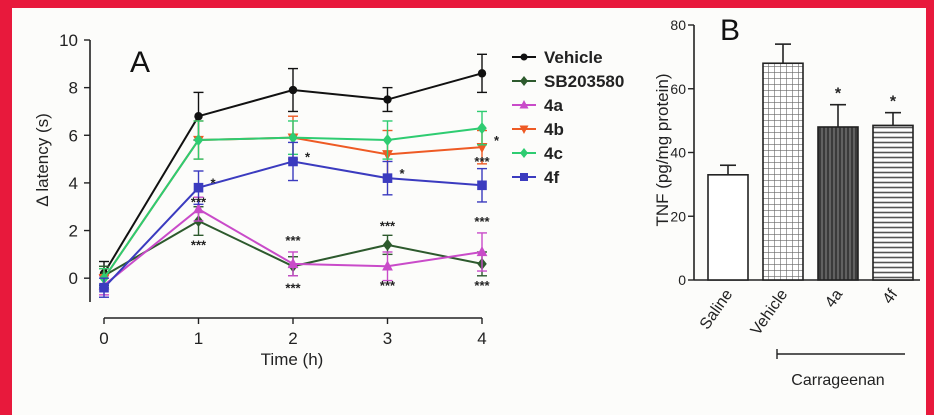  Describe the element at coordinates (103, 338) in the screenshot. I see `x-tick-label: 0` at that location.